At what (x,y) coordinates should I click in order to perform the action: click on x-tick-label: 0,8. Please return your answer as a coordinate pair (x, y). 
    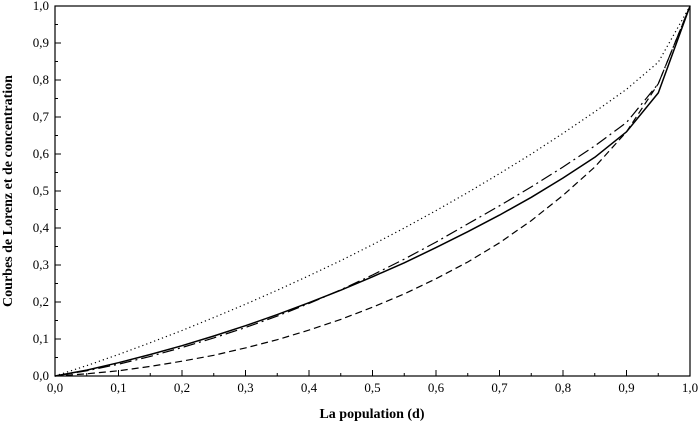
    Looking at the image, I should click on (563, 387).